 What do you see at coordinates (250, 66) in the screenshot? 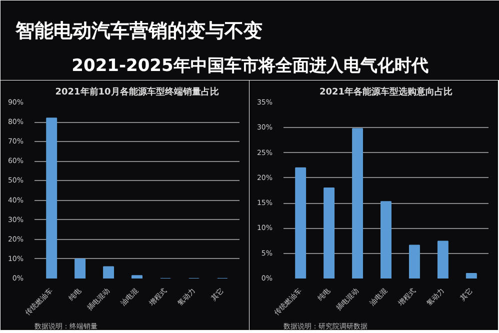
I see `text: 2021-2025年中国车市将全面进入电气化时代` at bounding box center [250, 66].